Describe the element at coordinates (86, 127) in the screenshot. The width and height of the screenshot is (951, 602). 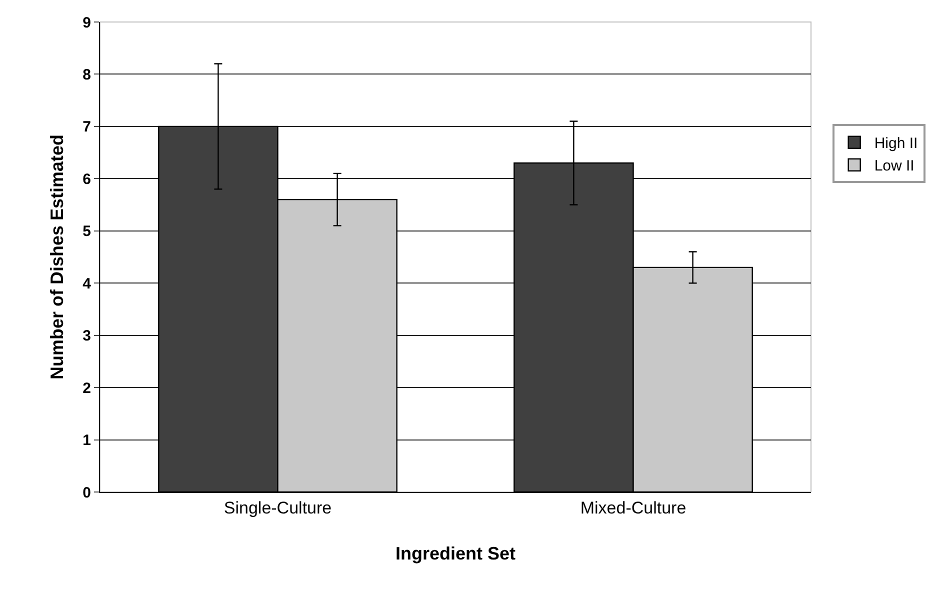
I see `y-tick-label: 7` at that location.